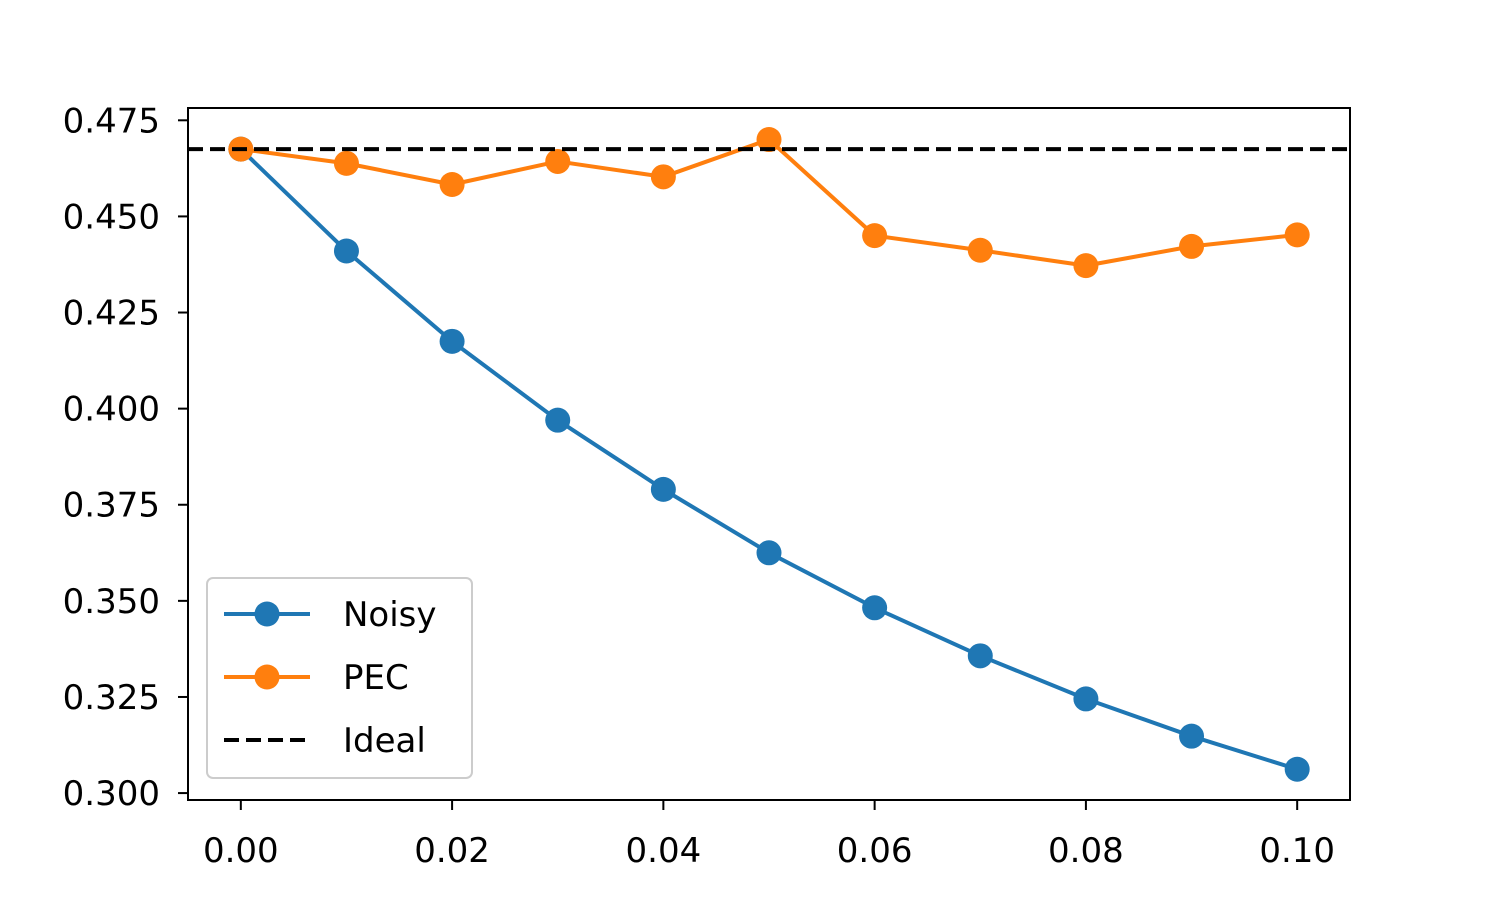  Describe the element at coordinates (875, 851) in the screenshot. I see `x-tick-label: 0.06` at that location.